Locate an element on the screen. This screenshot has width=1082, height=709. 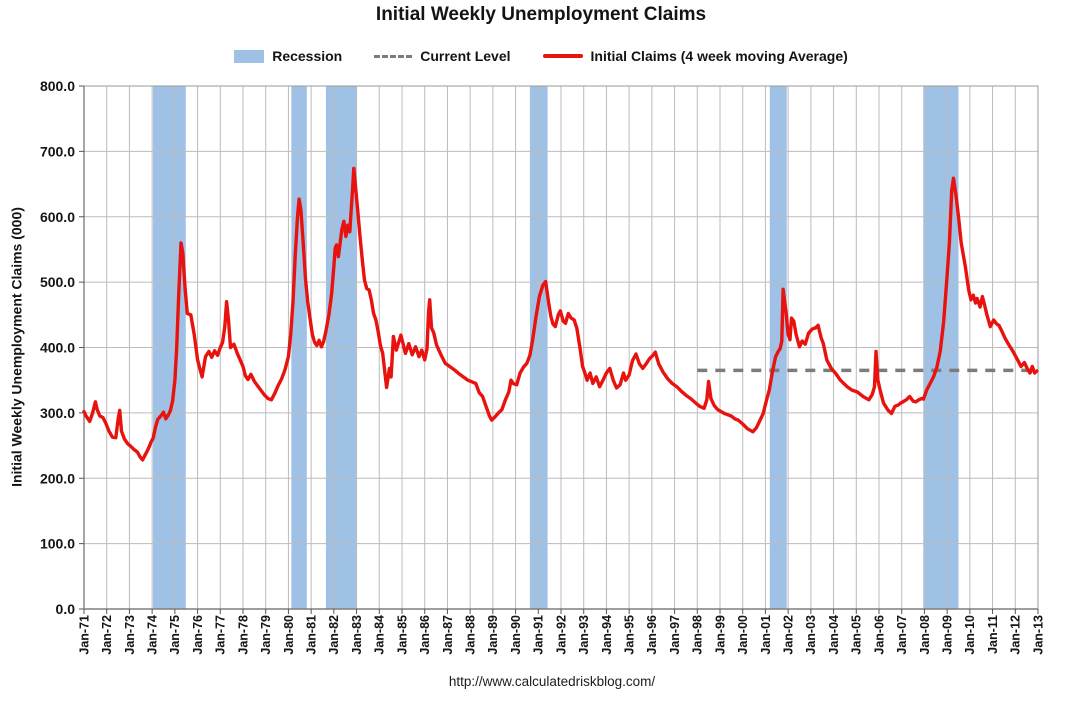
legend-item-recession: Recession is located at coordinates (288, 56).